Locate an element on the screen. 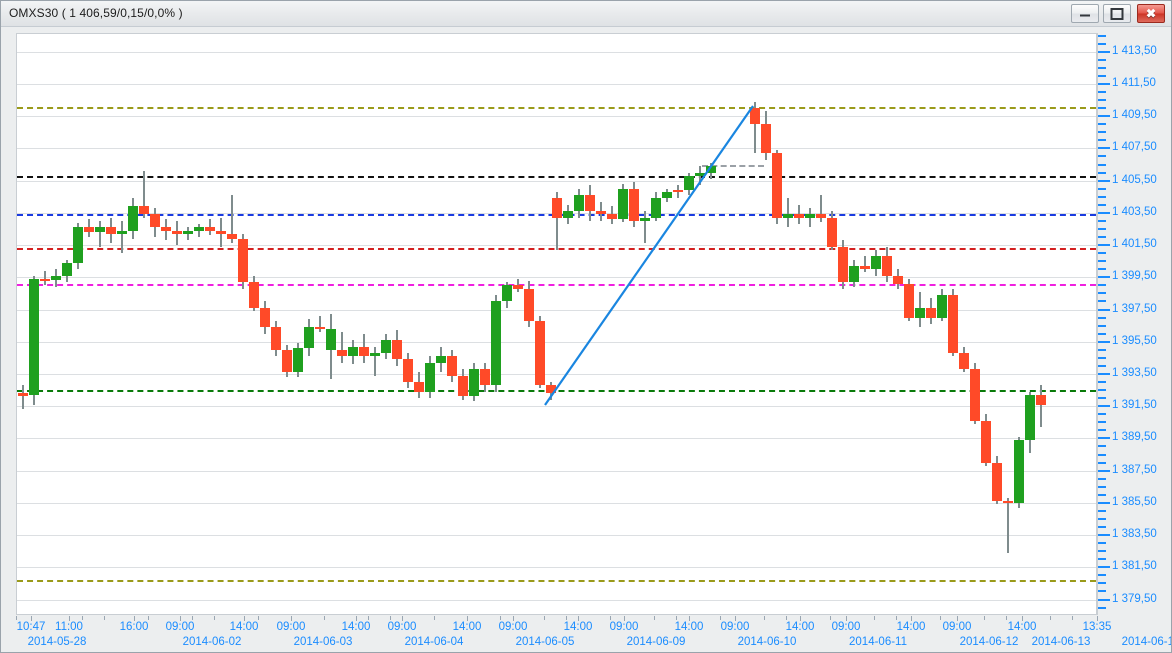 Image resolution: width=1172 pixels, height=653 pixels. time-tick-label: 16:00 is located at coordinates (134, 627).